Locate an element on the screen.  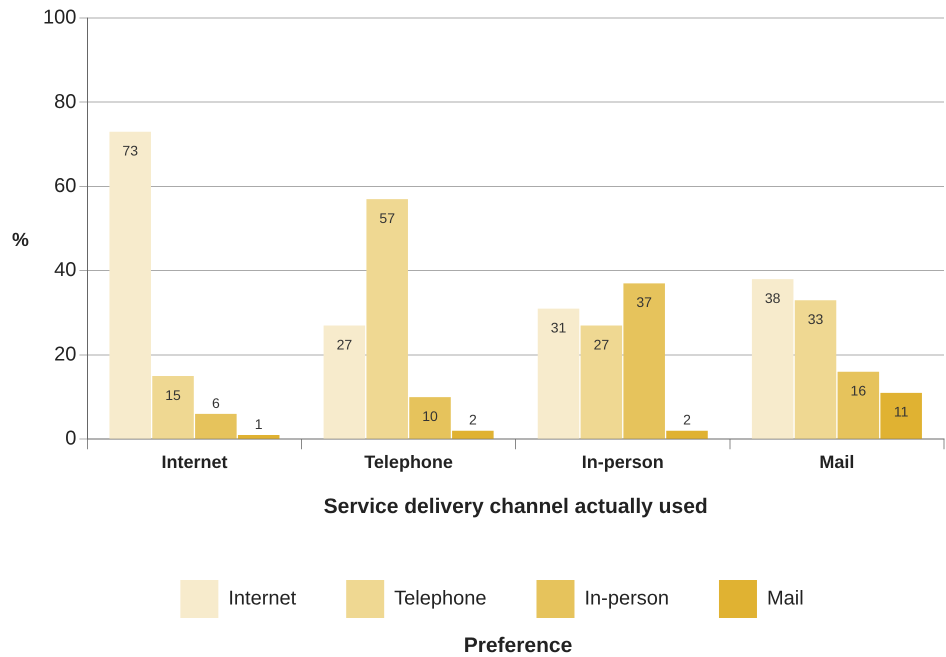
data-label: 16 is located at coordinates (858, 390).